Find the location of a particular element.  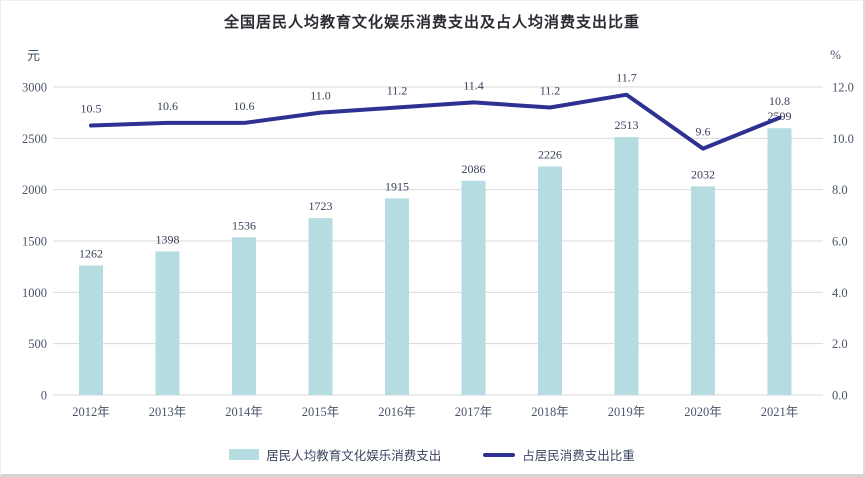

x-axis-tick: 2013年 is located at coordinates (168, 412).